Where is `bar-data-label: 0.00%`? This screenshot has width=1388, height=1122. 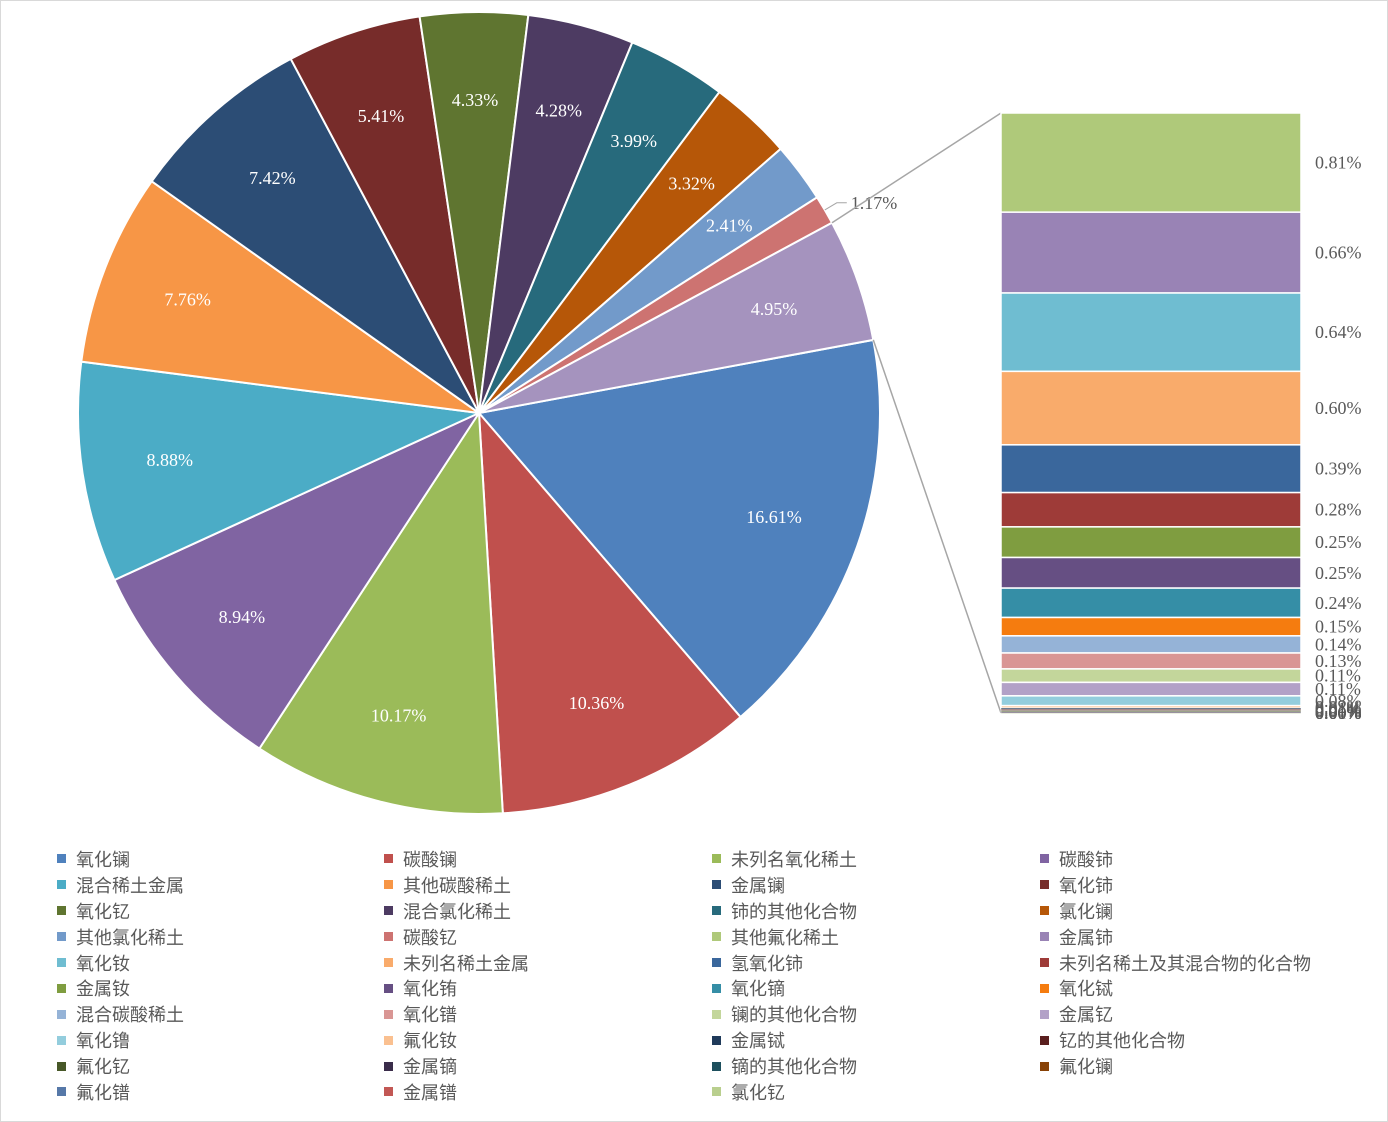 bar-data-label: 0.00% is located at coordinates (1338, 713).